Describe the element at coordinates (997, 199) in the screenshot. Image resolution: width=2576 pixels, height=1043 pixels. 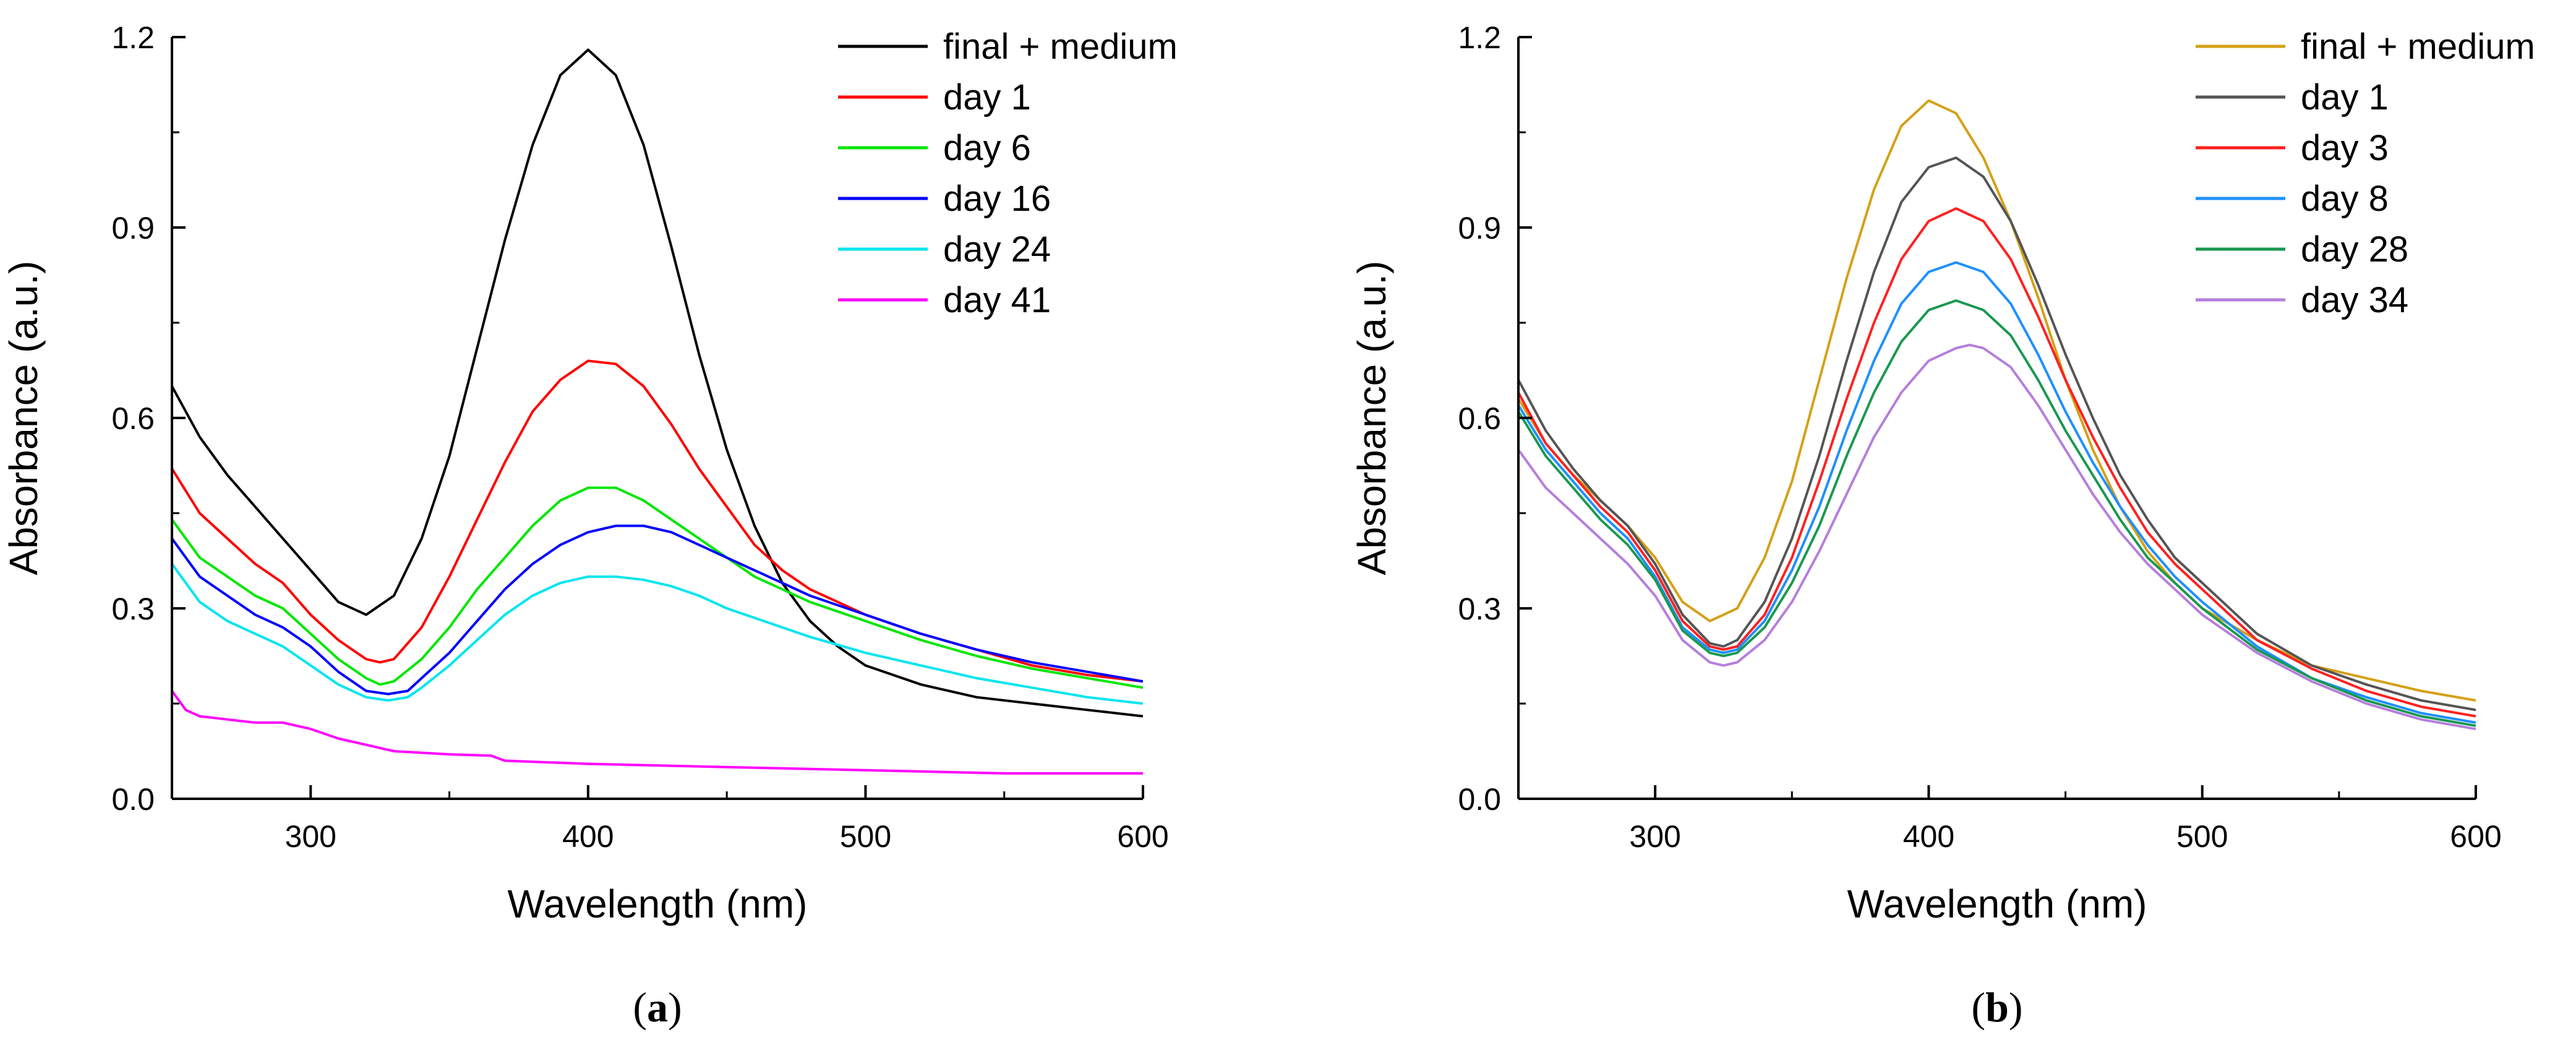
I see `legend-entry-label: day 16` at that location.